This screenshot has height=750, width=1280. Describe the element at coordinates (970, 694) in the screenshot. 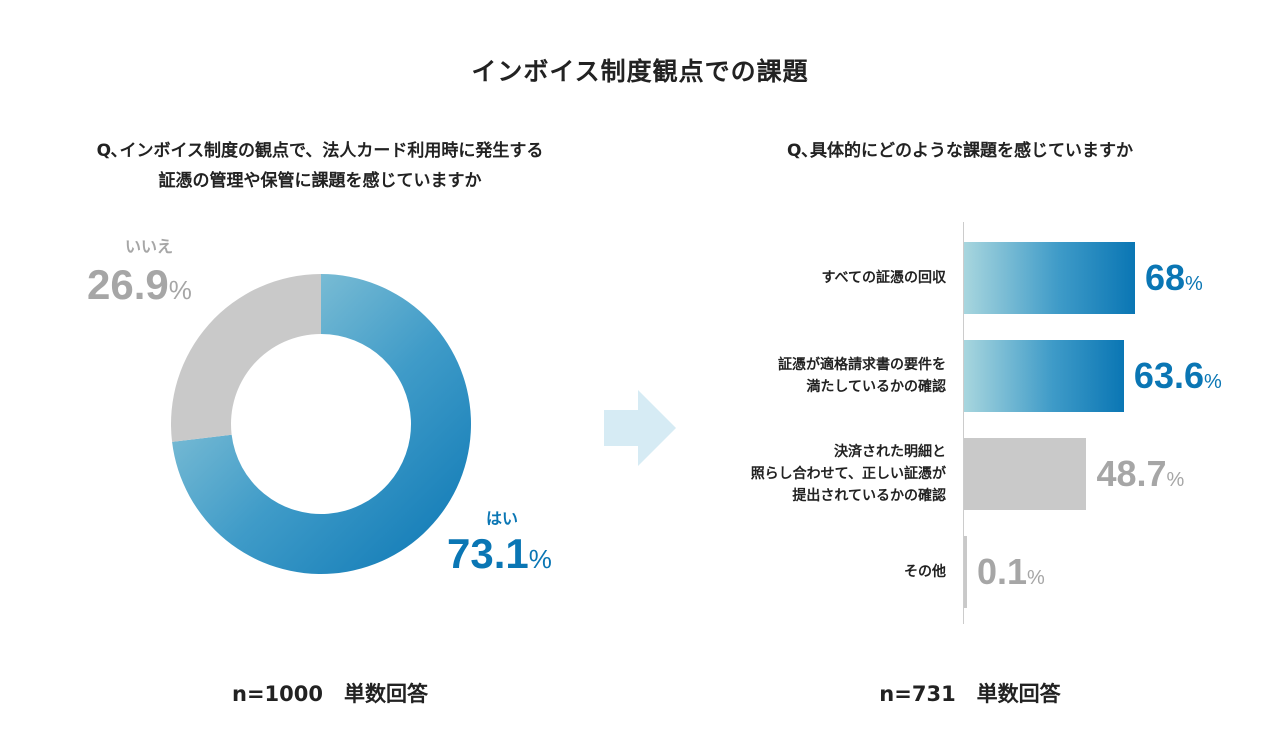

I see `right-sample-note: n=731 単数回答` at that location.